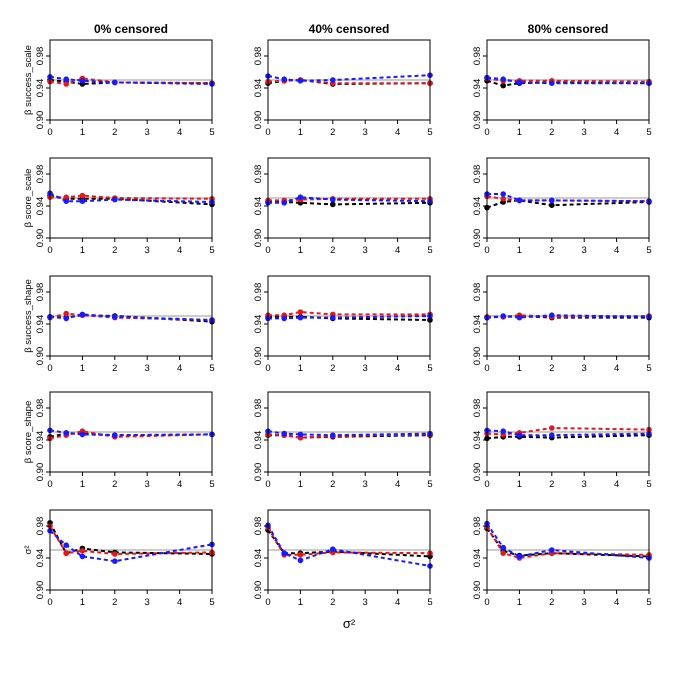 The width and height of the screenshot is (700, 700). What do you see at coordinates (131, 29) in the screenshot?
I see `column-title: 0% censored` at bounding box center [131, 29].